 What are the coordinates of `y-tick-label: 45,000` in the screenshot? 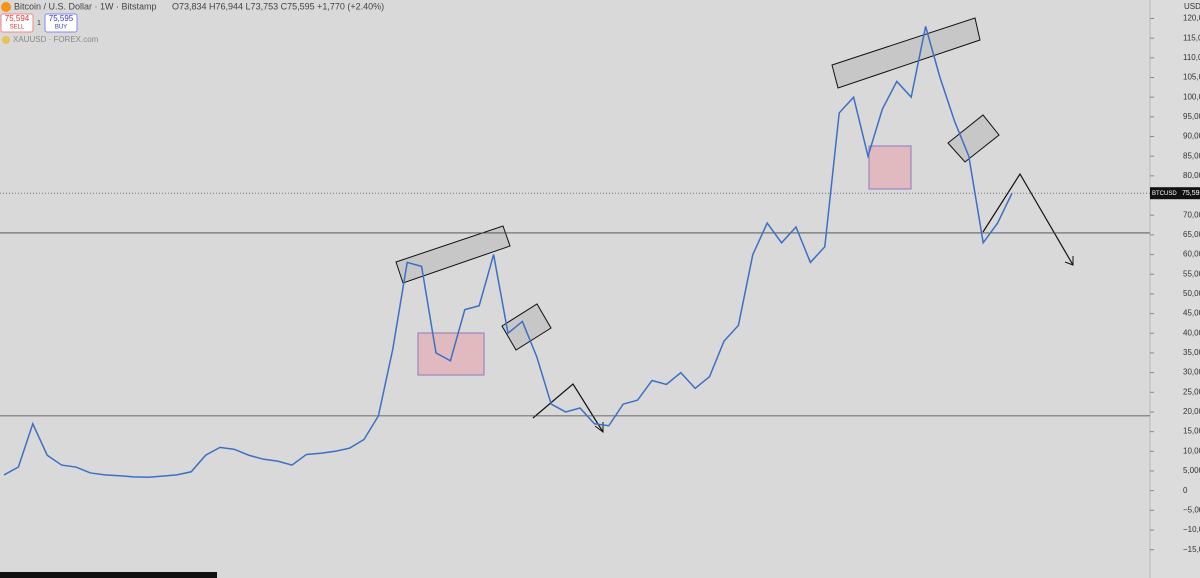 It's located at (1191, 313).